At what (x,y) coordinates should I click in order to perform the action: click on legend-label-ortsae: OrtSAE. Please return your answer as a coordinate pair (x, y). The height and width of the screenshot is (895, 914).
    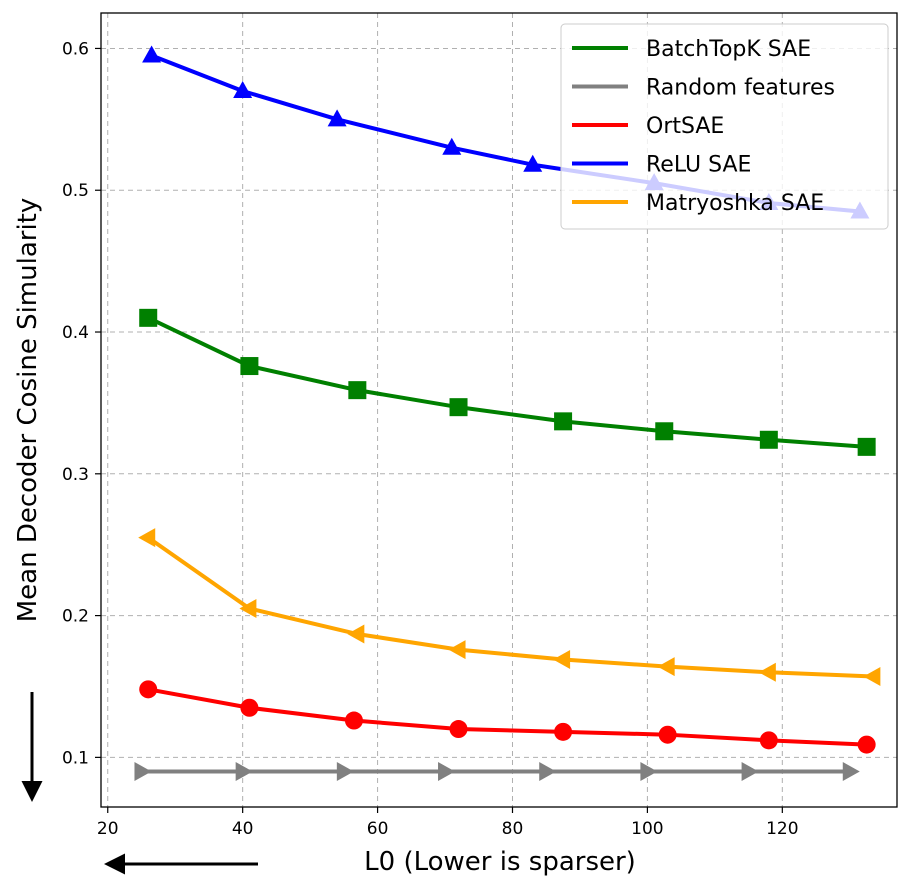
    Looking at the image, I should click on (685, 126).